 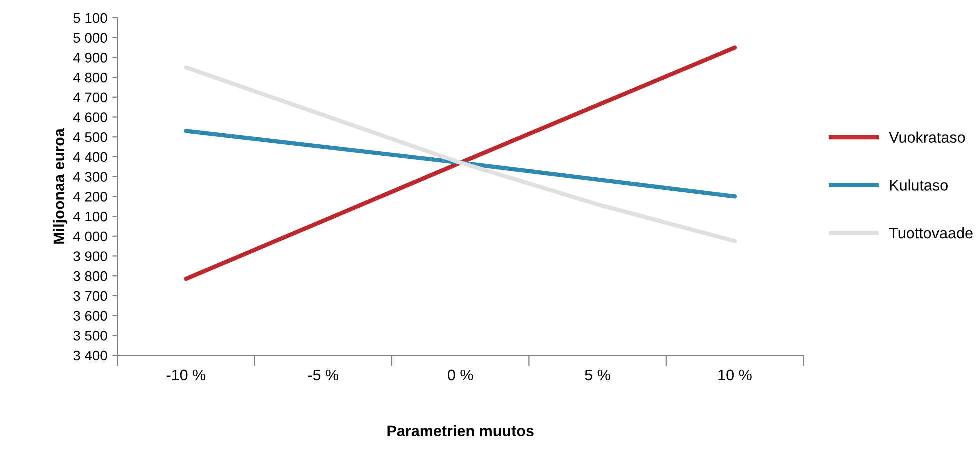 I want to click on x-tick-label: 5 %, so click(x=597, y=375).